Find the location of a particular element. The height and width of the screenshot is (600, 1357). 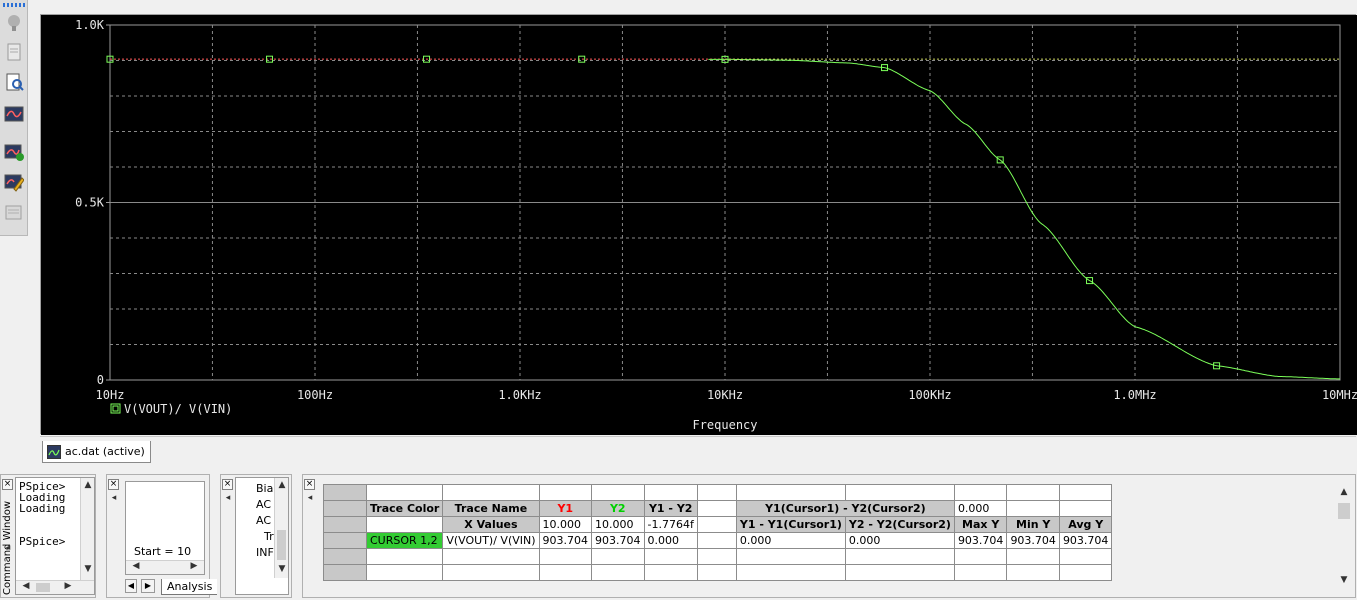

x-tick-label: 10MHz is located at coordinates (1339, 395).